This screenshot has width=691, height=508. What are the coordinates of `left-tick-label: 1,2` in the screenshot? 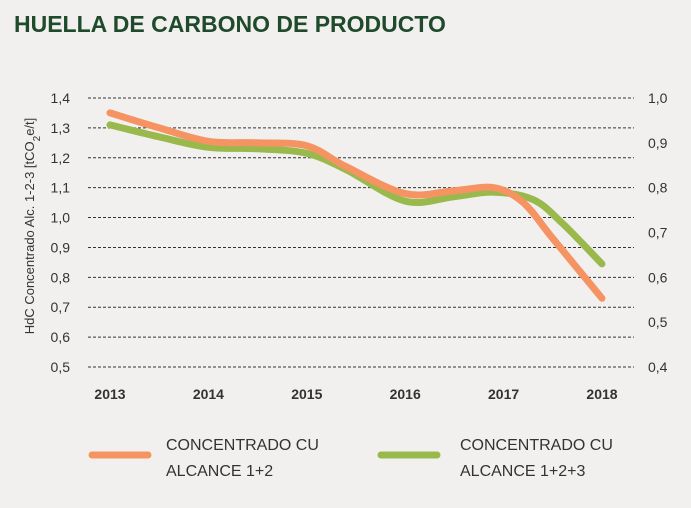 It's located at (61, 158).